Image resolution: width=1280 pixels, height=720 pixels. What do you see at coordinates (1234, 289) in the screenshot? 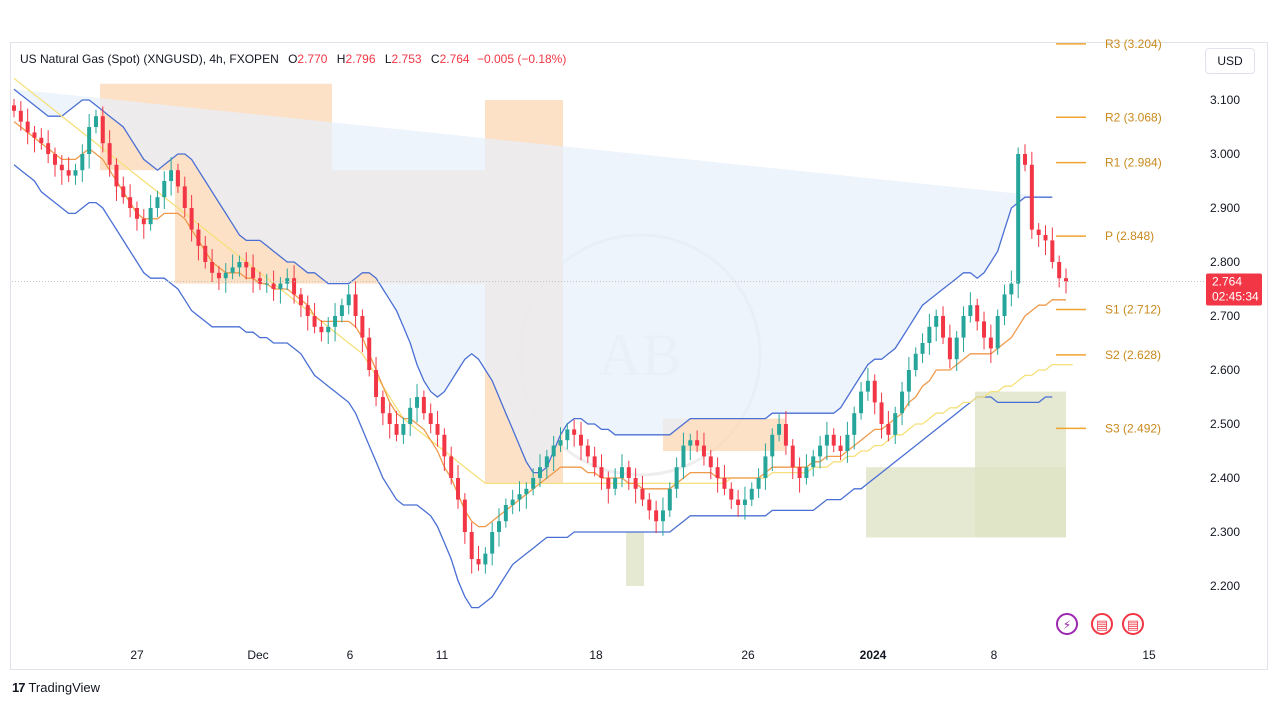
I see `last-price-label-bg` at bounding box center [1234, 289].